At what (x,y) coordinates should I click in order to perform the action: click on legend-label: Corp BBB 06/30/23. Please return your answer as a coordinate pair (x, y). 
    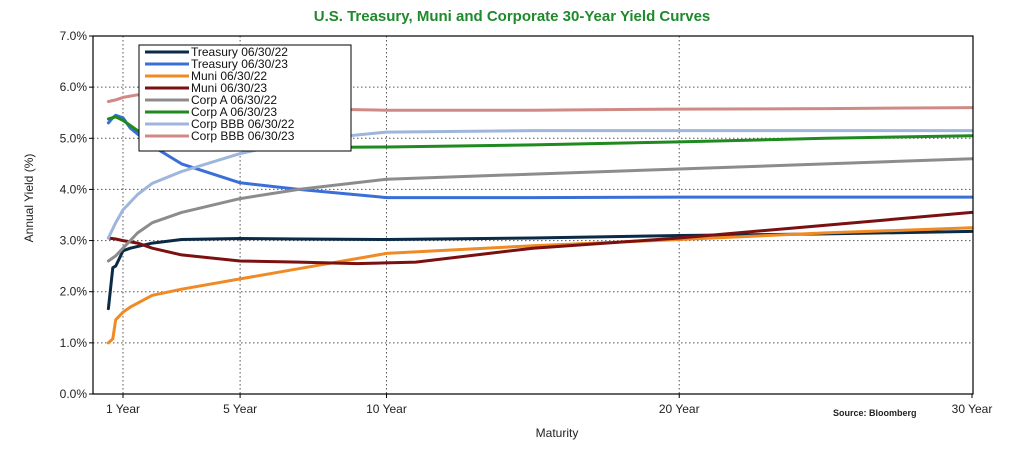
    Looking at the image, I should click on (243, 136).